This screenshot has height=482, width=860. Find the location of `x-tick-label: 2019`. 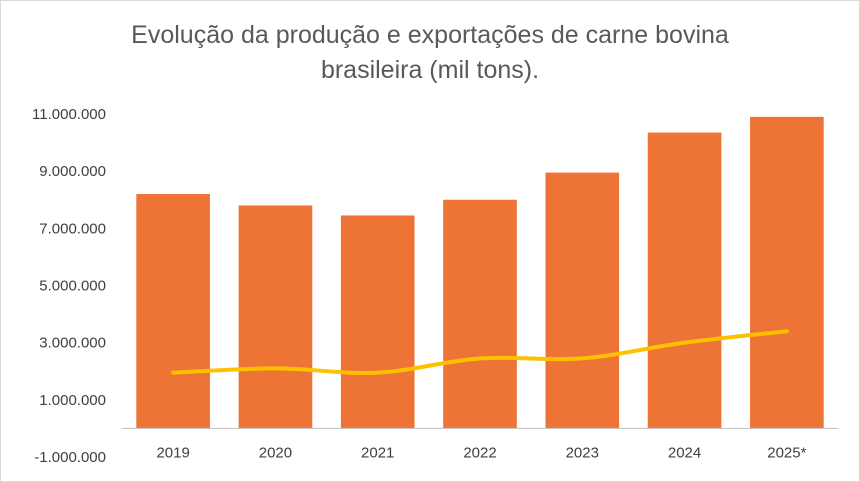

x-tick-label: 2019 is located at coordinates (172, 452).